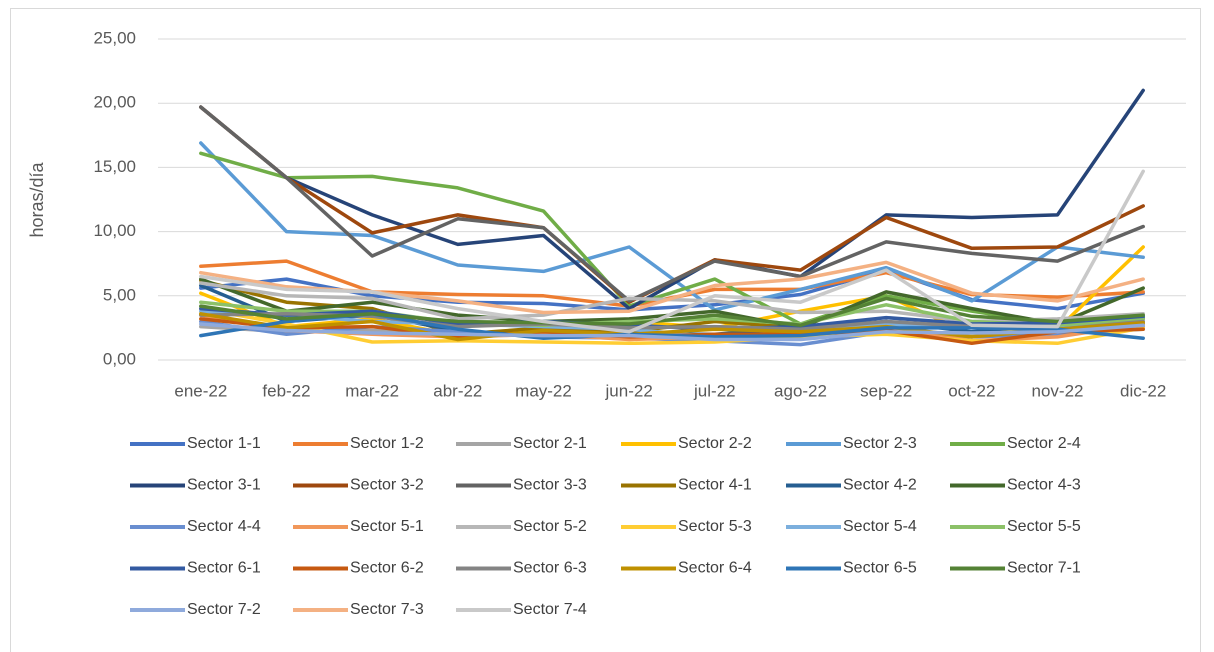 The width and height of the screenshot is (1214, 652). I want to click on legend-label: Sector 4-1, so click(715, 485).